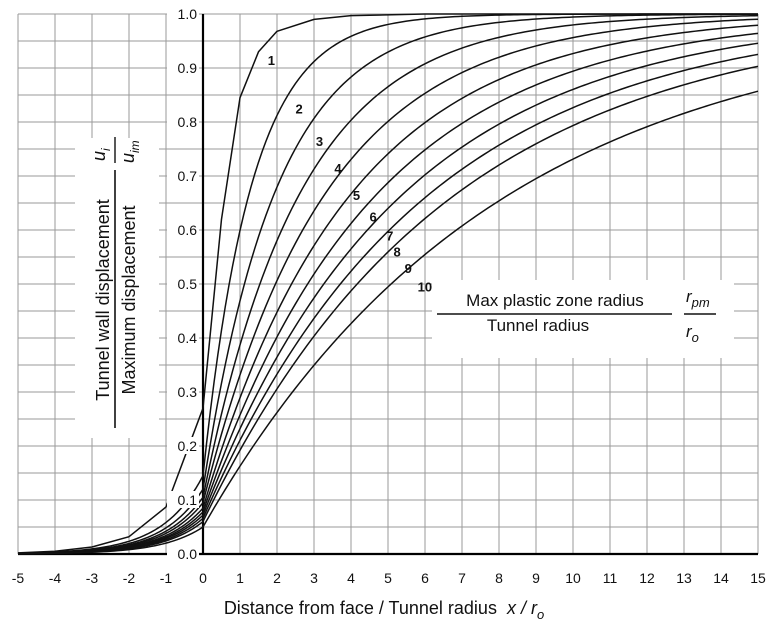 The image size is (768, 629). I want to click on y-tick-label: 0.5, so click(188, 284).